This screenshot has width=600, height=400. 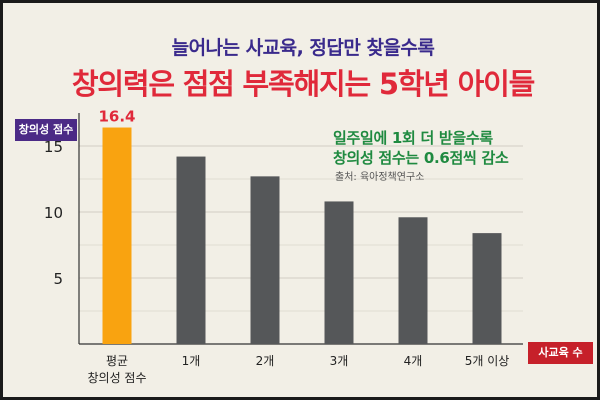 I want to click on x-tick-label: 창의성 점수, so click(x=116, y=378).